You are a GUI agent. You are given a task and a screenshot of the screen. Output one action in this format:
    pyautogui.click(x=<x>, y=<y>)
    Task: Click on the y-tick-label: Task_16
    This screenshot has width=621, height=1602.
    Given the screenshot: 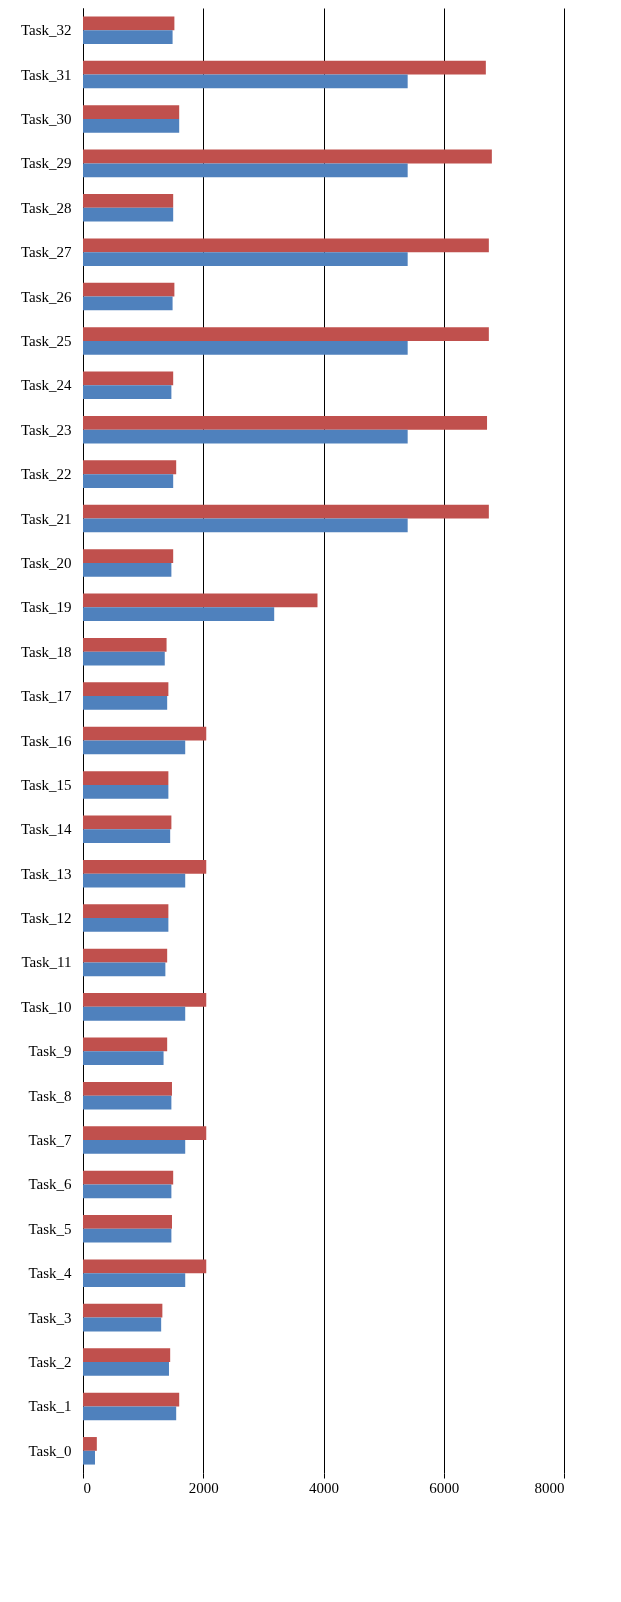 What is the action you would take?
    pyautogui.click(x=46, y=740)
    